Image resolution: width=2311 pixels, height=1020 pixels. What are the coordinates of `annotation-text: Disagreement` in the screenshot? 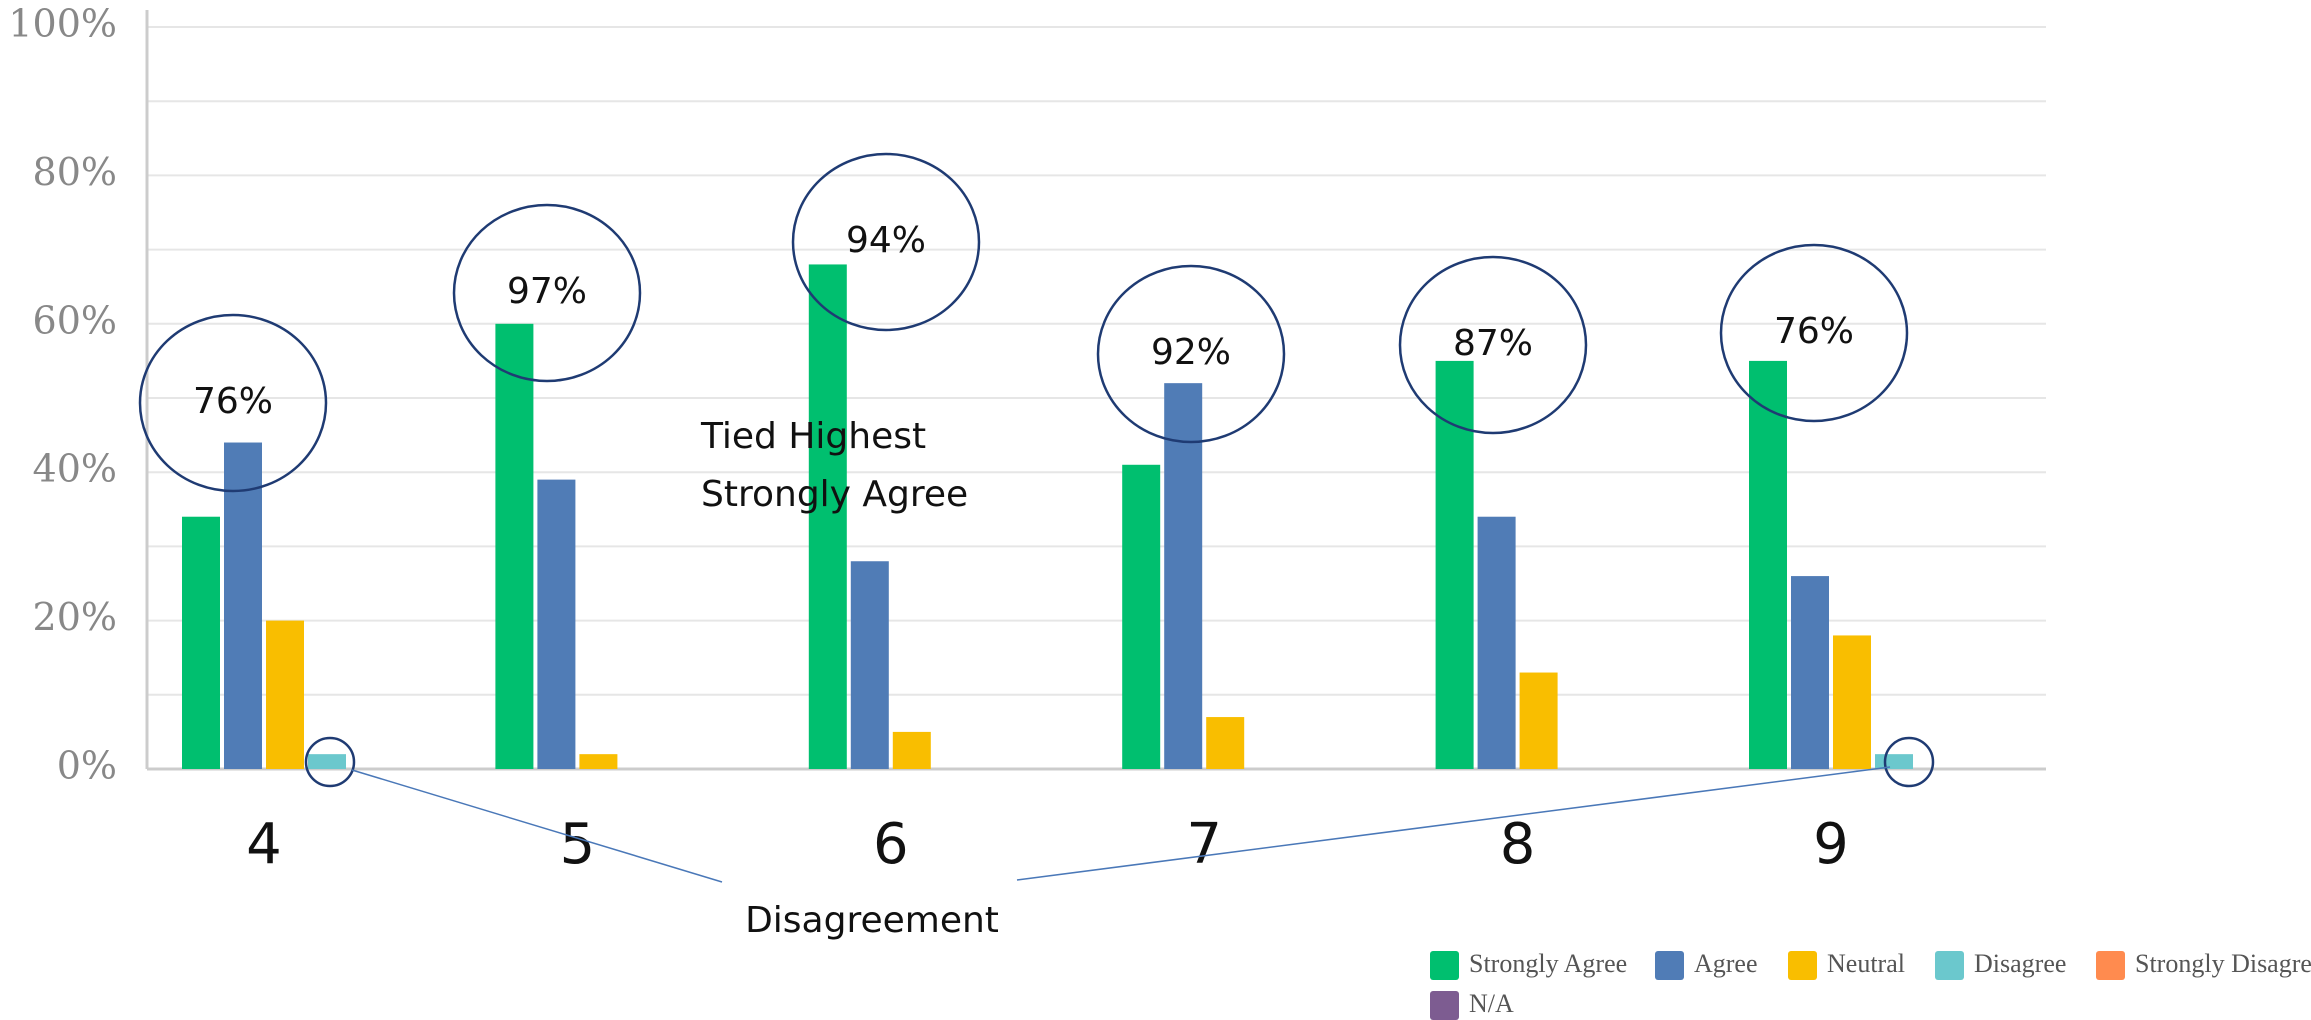 It's located at (872, 920).